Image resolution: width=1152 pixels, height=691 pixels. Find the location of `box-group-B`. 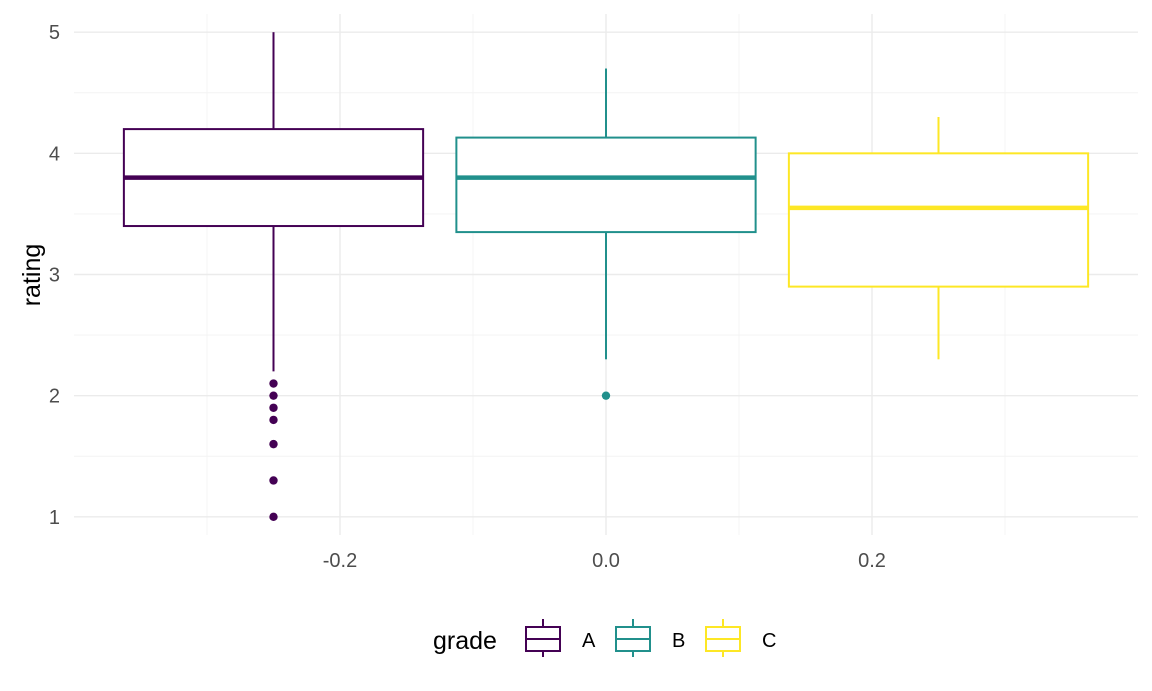

box-group-B is located at coordinates (606, 234).